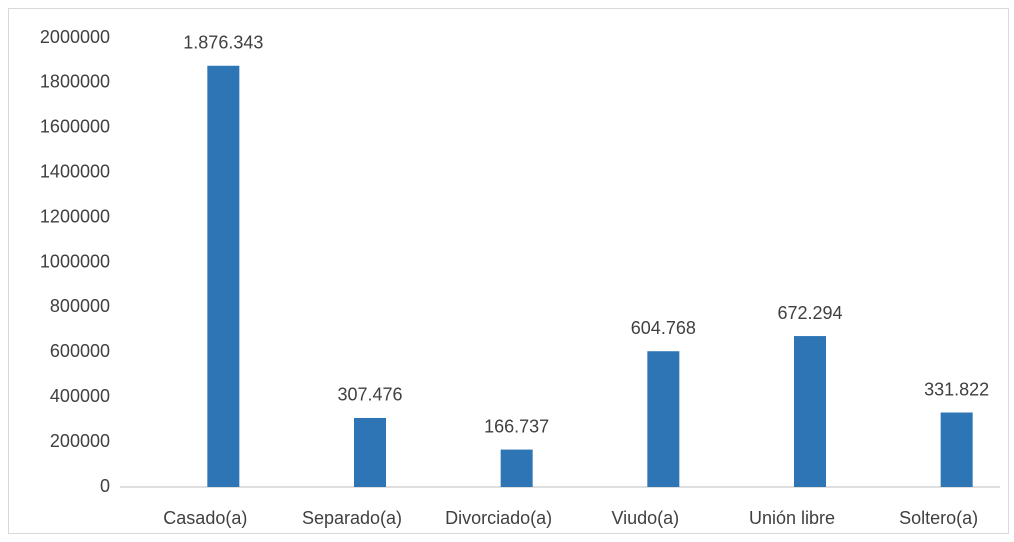 This screenshot has height=542, width=1014. Describe the element at coordinates (516, 426) in the screenshot. I see `data-label: 166.737` at that location.